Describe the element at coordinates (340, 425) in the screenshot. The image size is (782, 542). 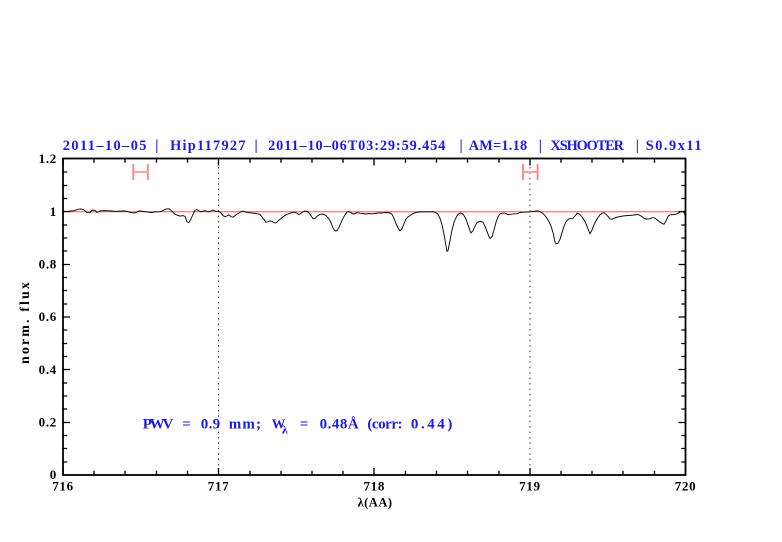
I see `svg-text: 0.48Å` at that location.